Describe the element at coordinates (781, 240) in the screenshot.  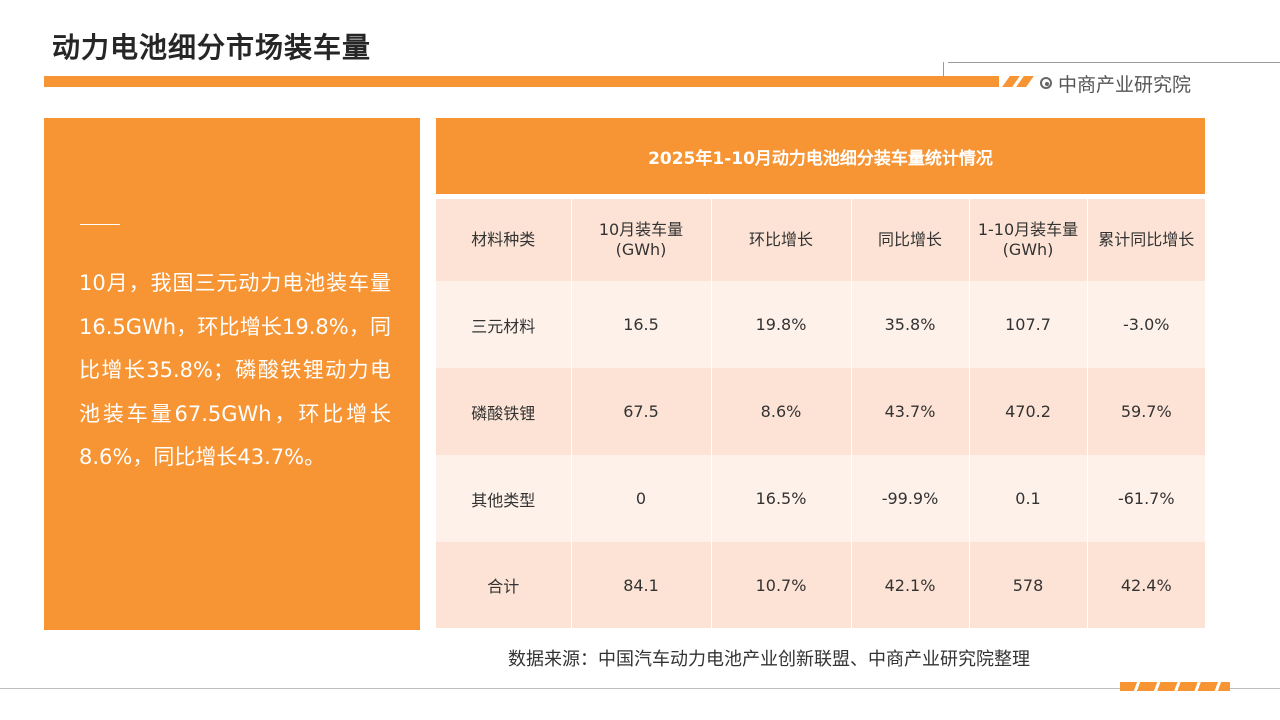
I see `header-mom-growth: 环比增长` at that location.